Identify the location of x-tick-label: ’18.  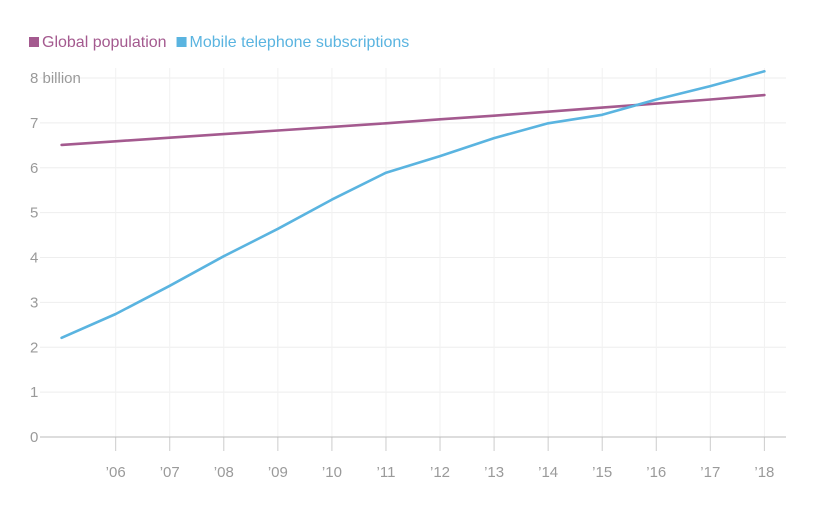
(764, 472).